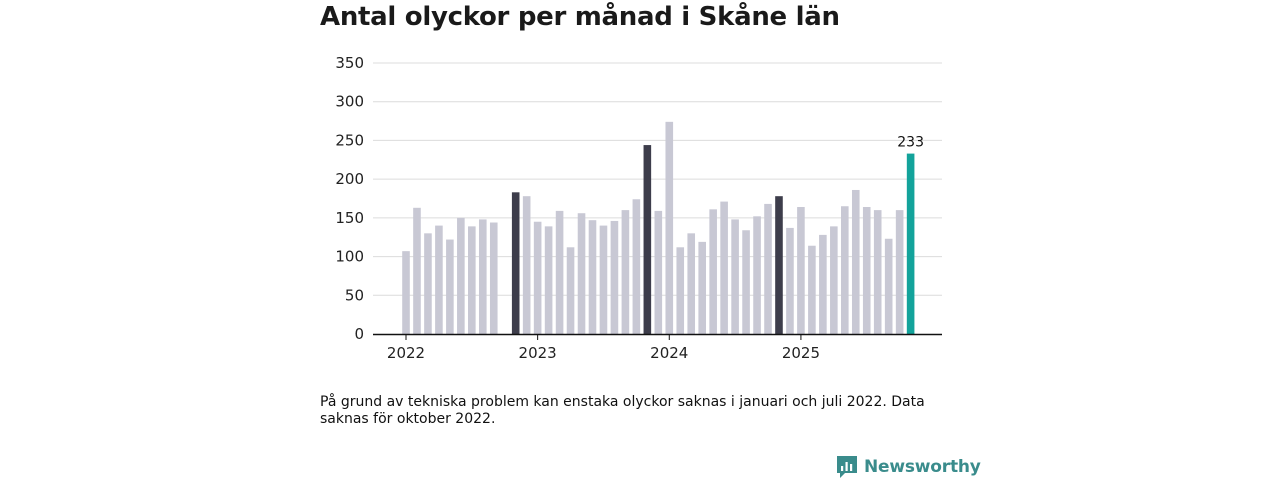 The width and height of the screenshot is (1280, 480). I want to click on x-tick-label: 2024, so click(669, 353).